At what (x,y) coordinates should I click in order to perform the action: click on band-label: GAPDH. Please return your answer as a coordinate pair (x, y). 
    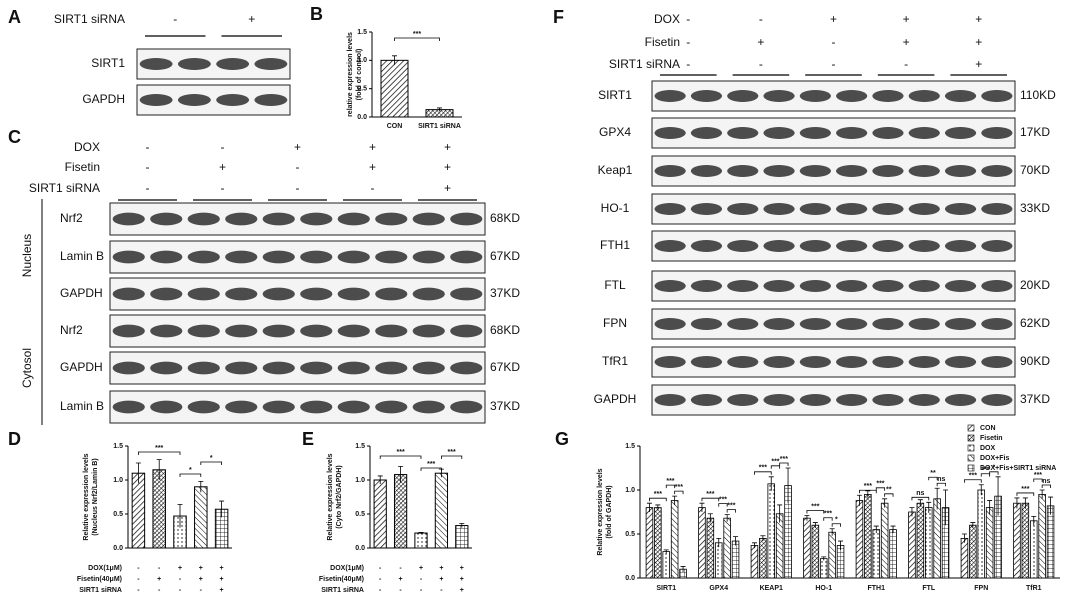
    Looking at the image, I should click on (81, 367).